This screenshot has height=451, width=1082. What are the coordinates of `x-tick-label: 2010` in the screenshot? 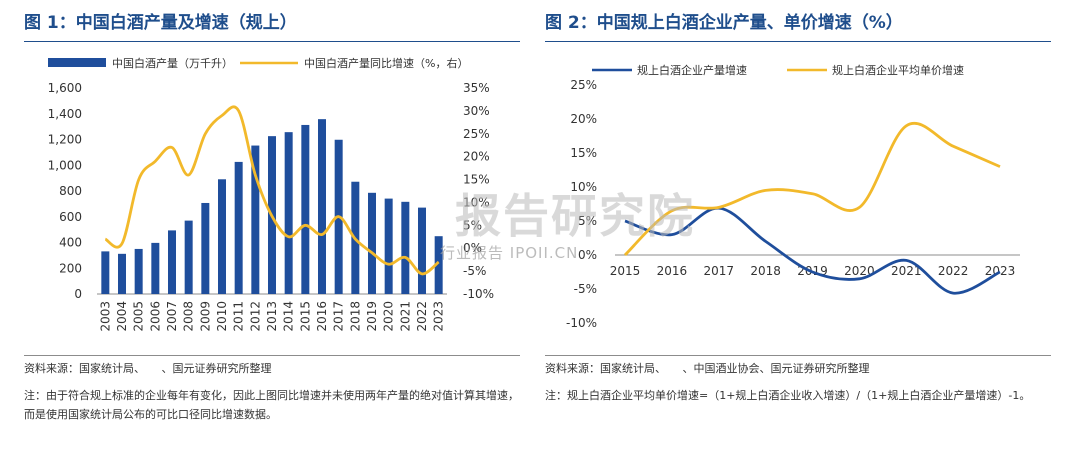 It's located at (222, 316).